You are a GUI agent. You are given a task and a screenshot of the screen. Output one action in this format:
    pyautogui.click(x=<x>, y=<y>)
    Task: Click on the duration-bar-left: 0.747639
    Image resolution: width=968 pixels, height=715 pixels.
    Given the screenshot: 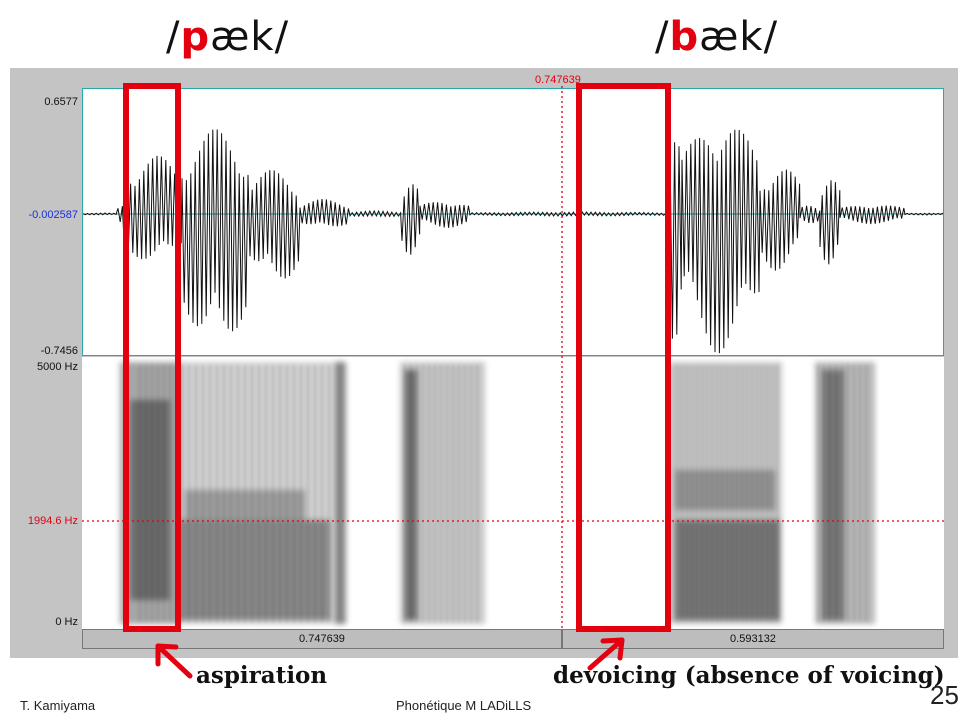 What is the action you would take?
    pyautogui.click(x=322, y=639)
    